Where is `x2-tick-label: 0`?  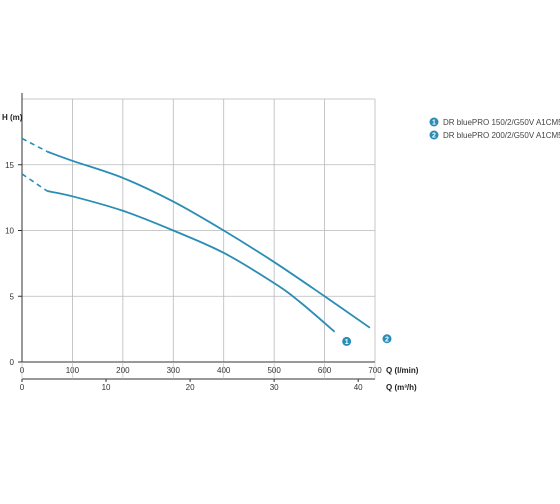 x2-tick-label: 0 is located at coordinates (22, 387).